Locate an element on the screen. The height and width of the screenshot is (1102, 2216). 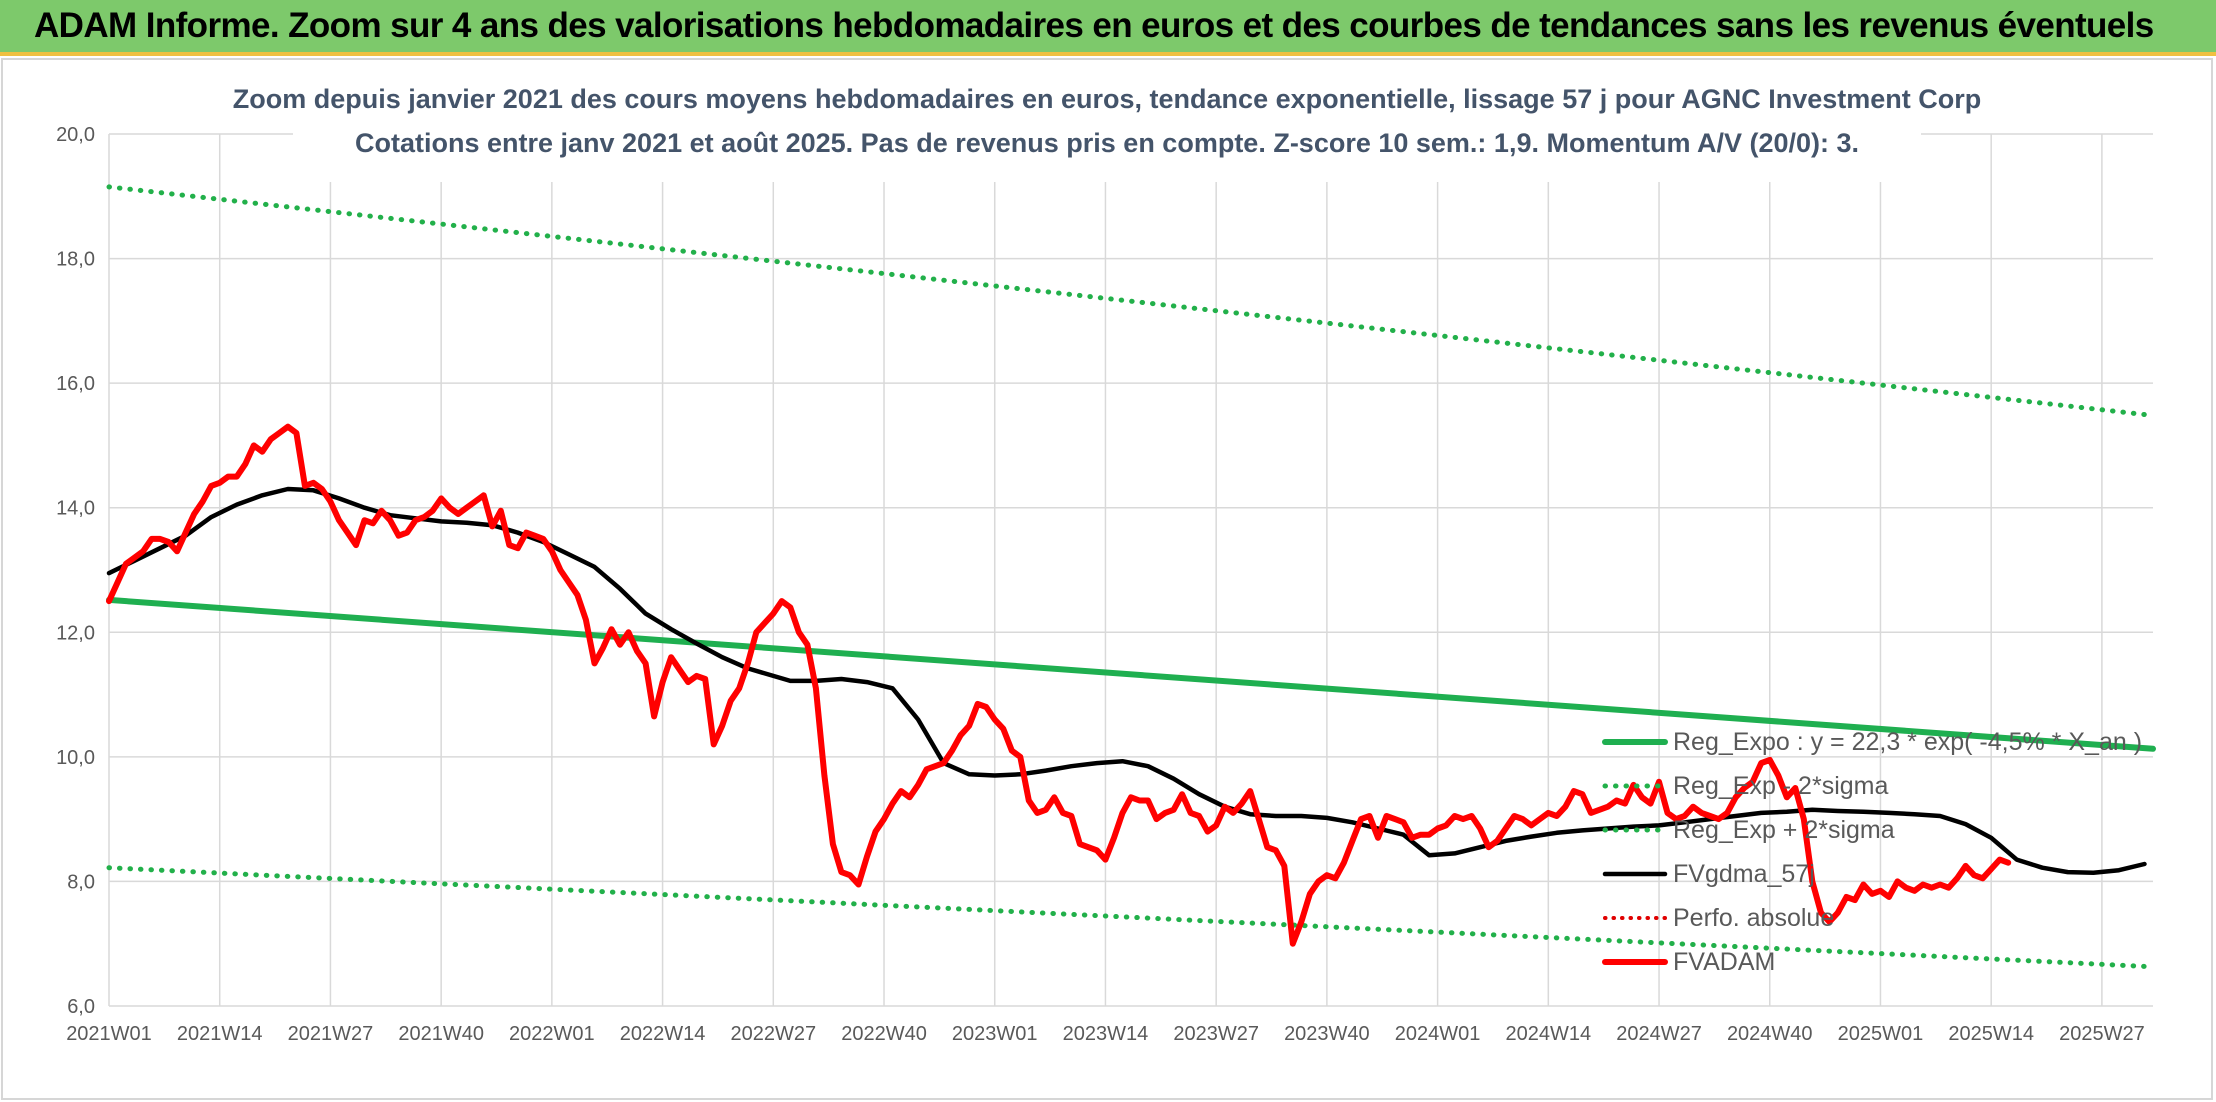
x-tick-label: 2021W40 is located at coordinates (441, 1034).